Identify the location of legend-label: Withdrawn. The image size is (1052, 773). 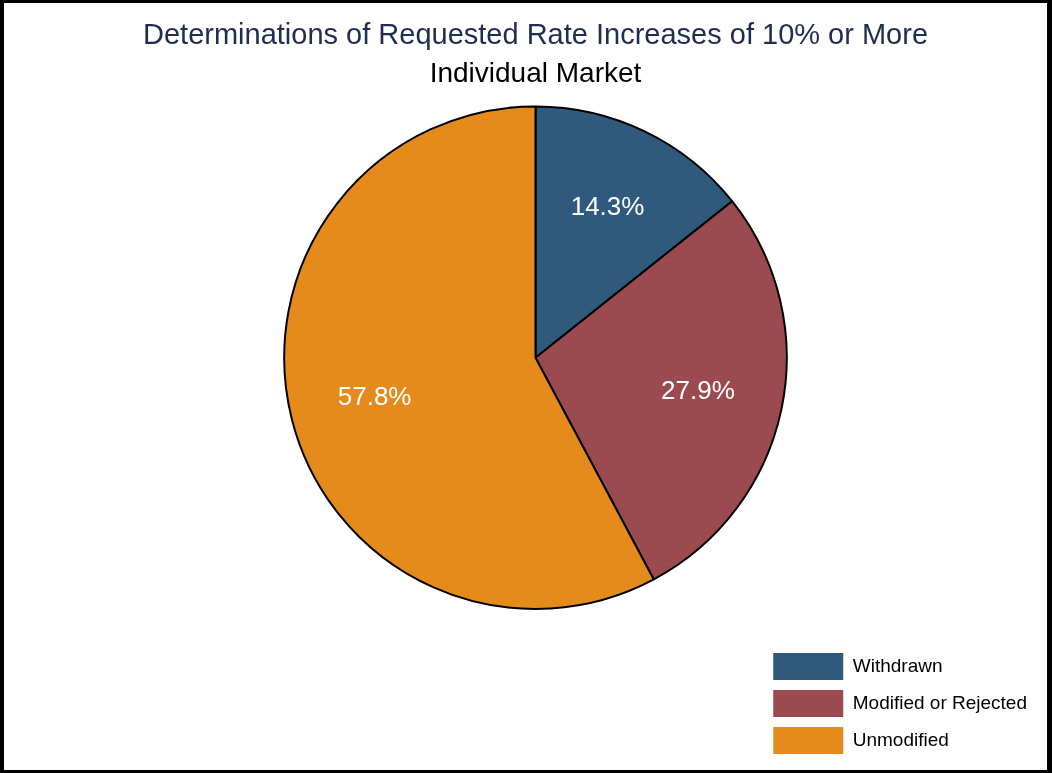
(897, 665).